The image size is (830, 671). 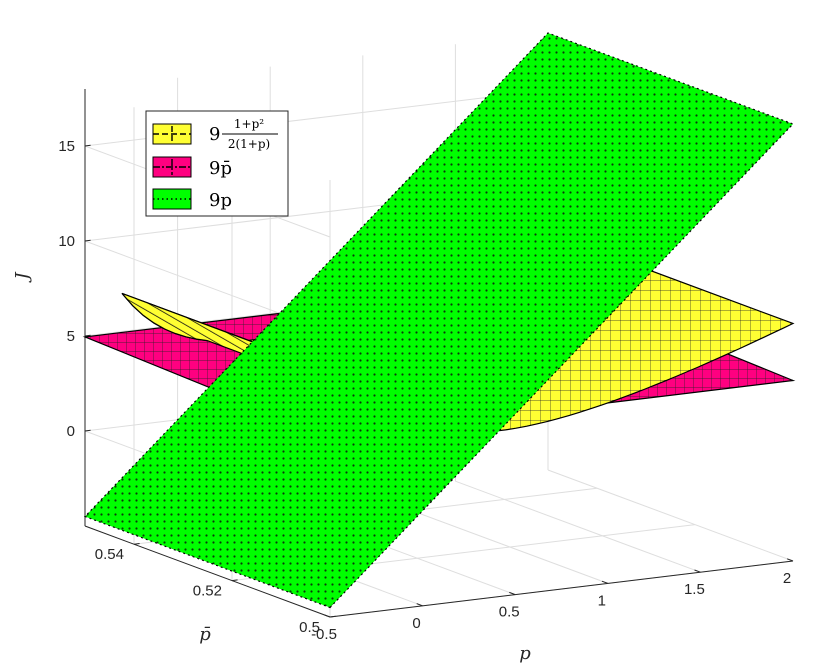 I want to click on x-tick-label: -0.5, so click(x=324, y=634).